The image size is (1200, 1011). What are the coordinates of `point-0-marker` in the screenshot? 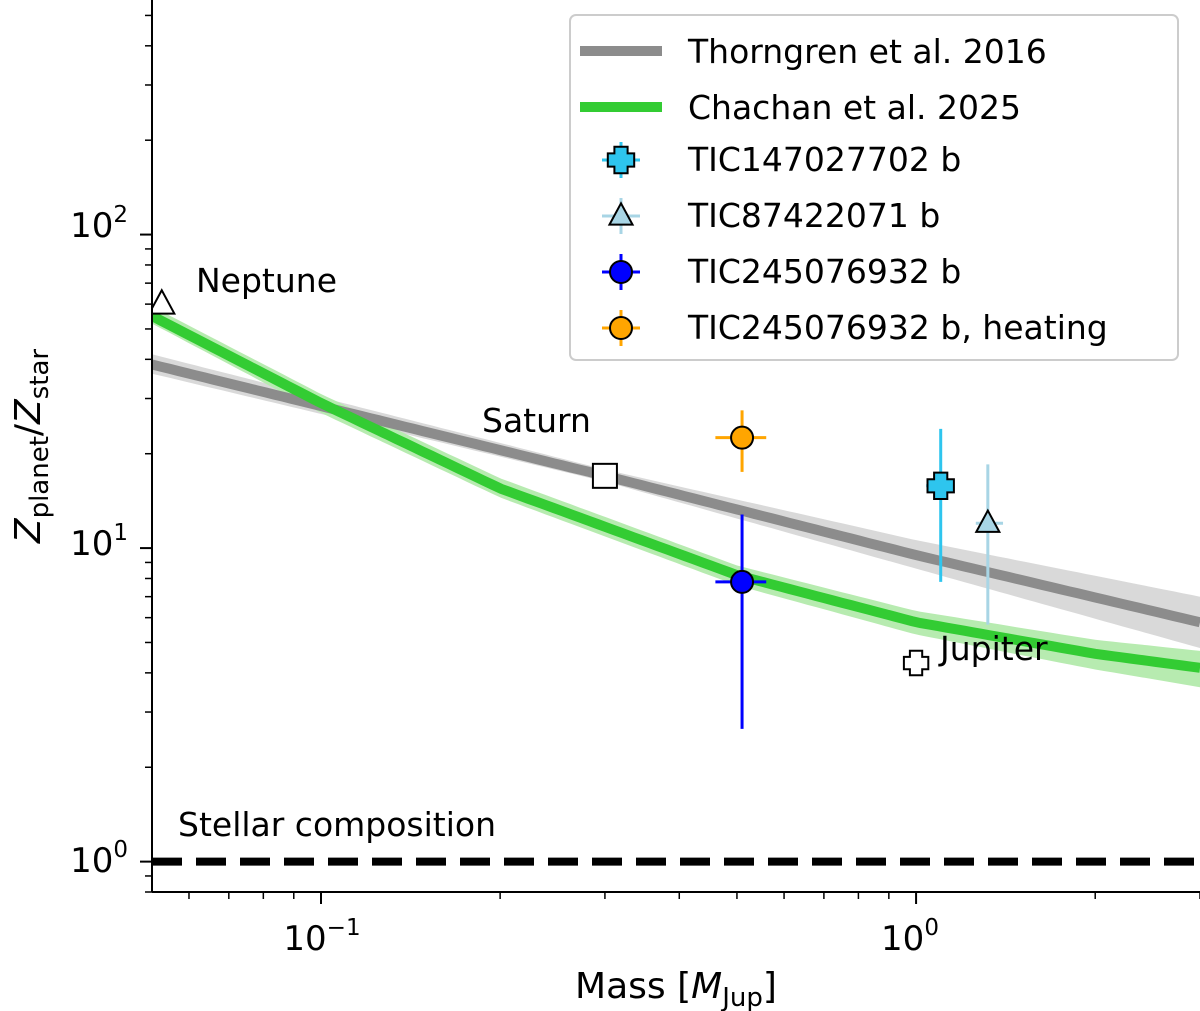 It's located at (940, 485).